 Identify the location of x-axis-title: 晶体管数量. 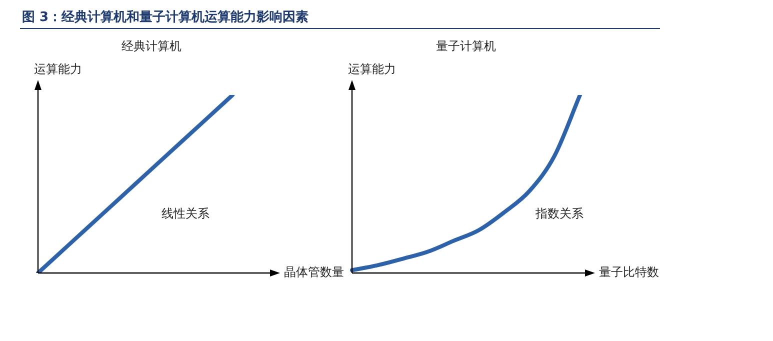
(314, 272).